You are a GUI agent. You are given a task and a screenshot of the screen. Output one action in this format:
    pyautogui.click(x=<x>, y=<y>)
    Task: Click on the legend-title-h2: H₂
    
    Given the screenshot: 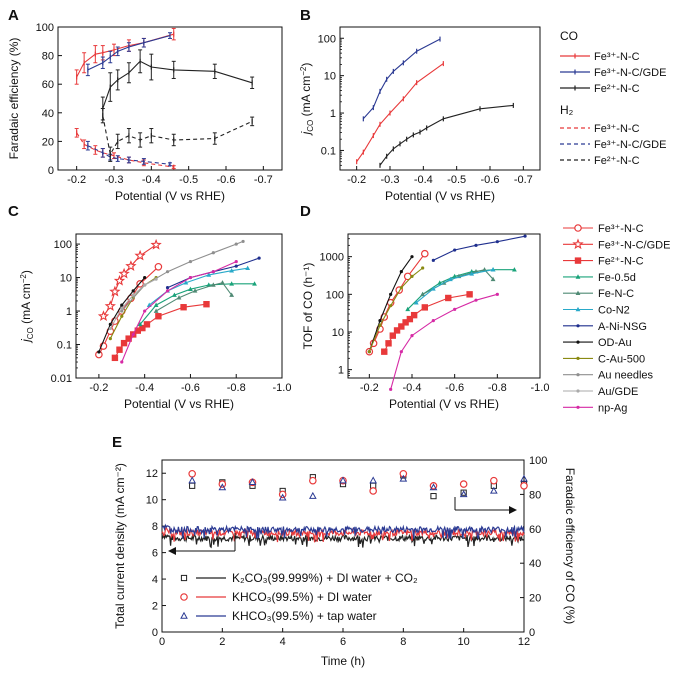 What is the action you would take?
    pyautogui.click(x=567, y=110)
    